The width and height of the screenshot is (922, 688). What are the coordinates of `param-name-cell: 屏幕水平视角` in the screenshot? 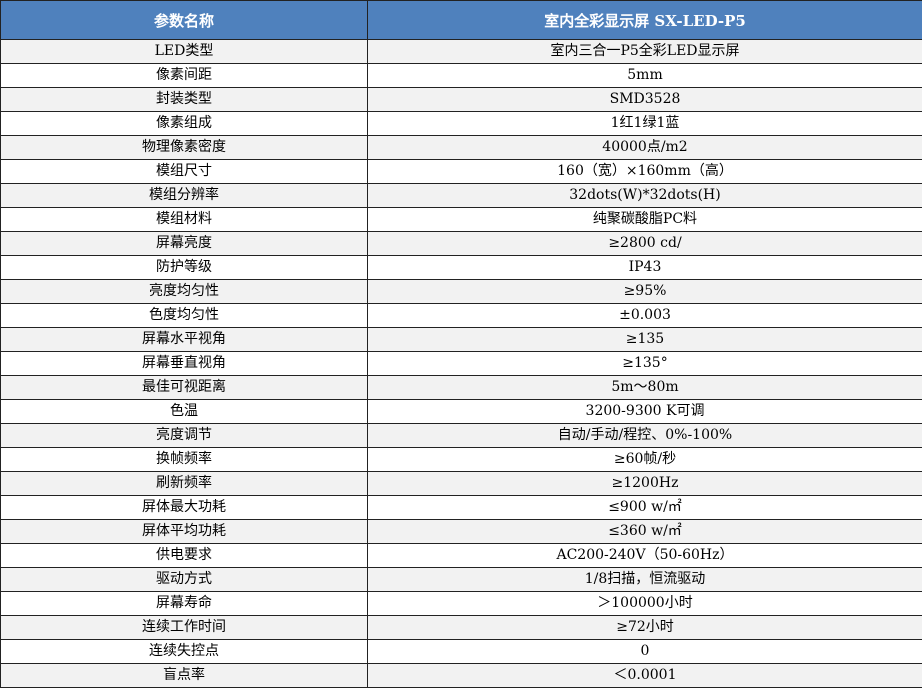 It's located at (184, 339).